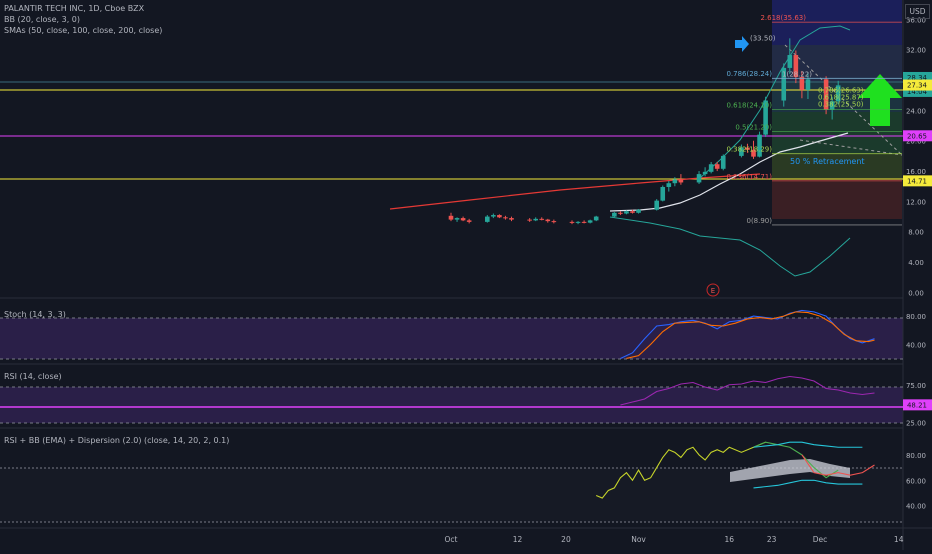  Describe the element at coordinates (749, 150) in the screenshot. I see `fib-label-5: 0.382(18.29)` at that location.